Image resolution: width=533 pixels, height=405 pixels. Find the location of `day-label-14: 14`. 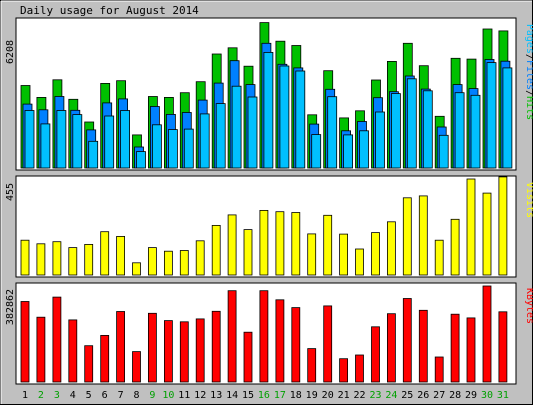

day-label-14: 14 is located at coordinates (232, 395).